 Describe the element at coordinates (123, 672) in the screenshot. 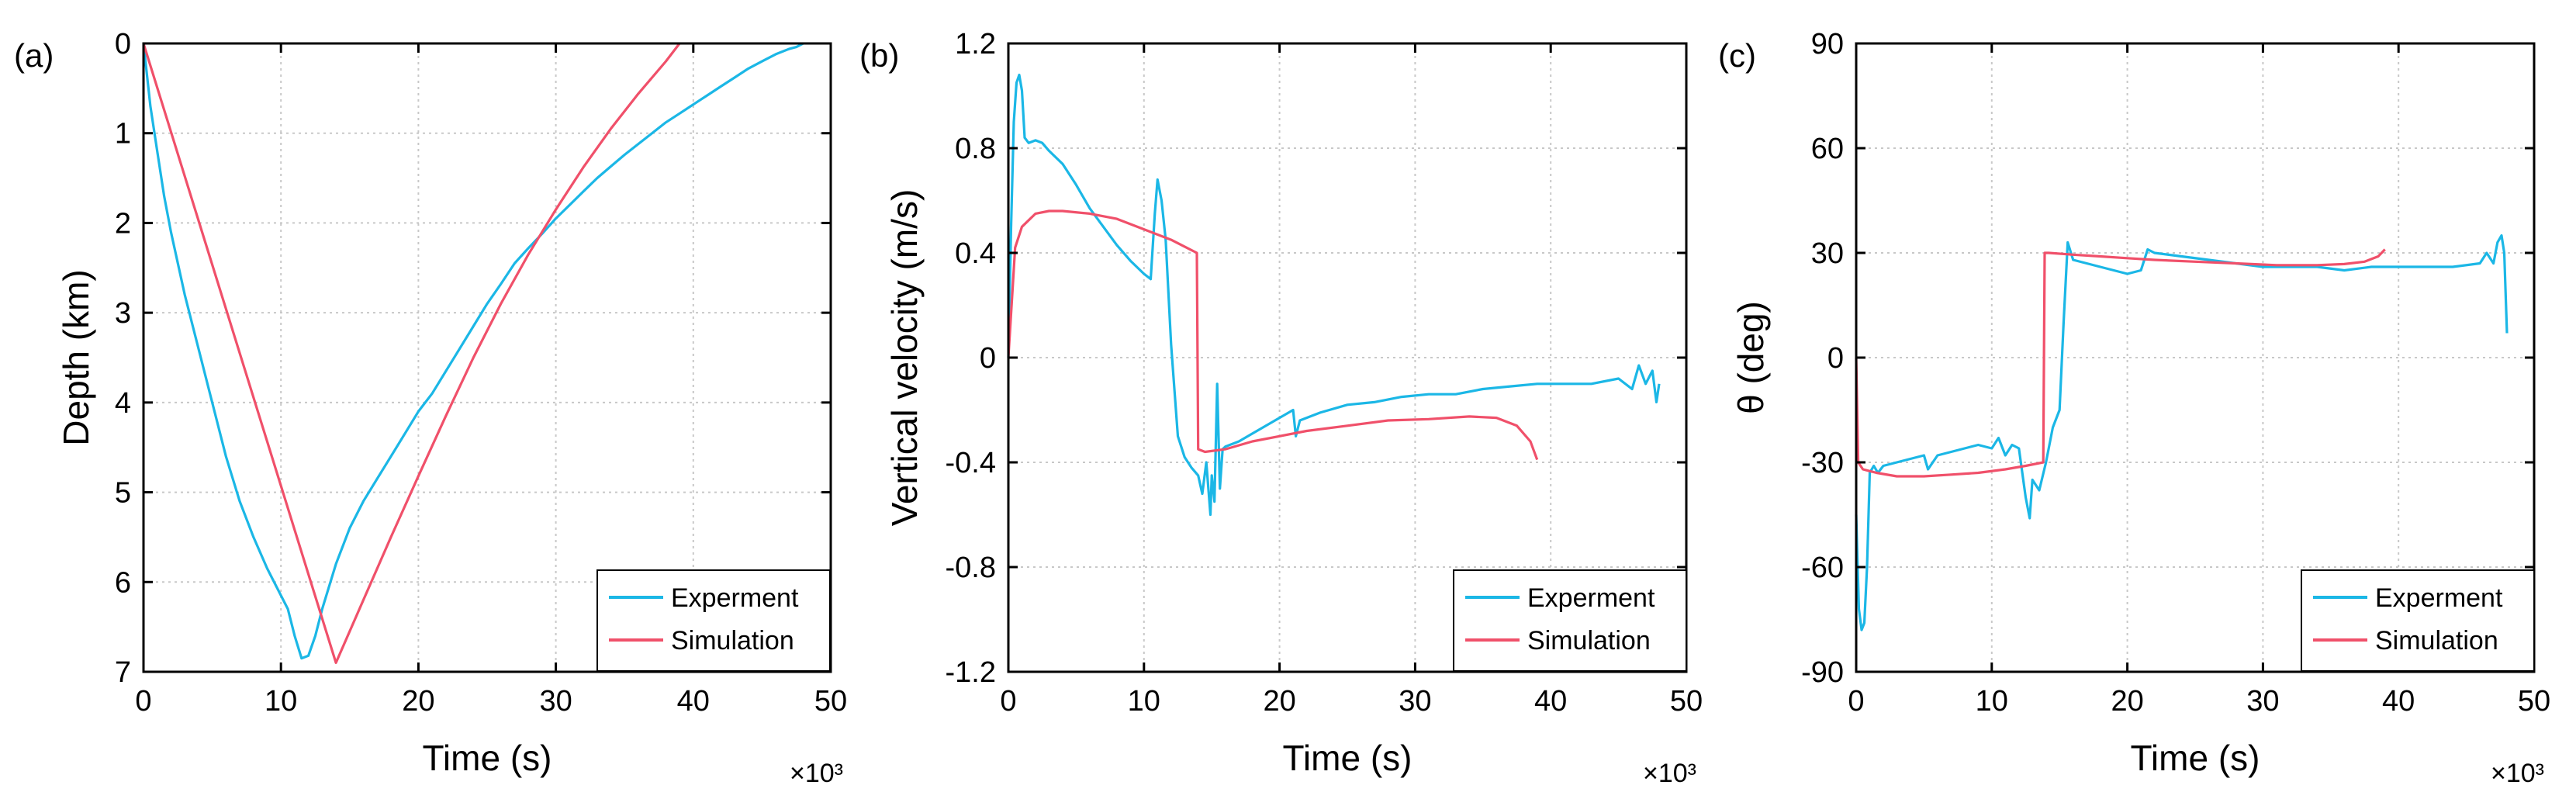

I see `y-tick-label: 7` at that location.